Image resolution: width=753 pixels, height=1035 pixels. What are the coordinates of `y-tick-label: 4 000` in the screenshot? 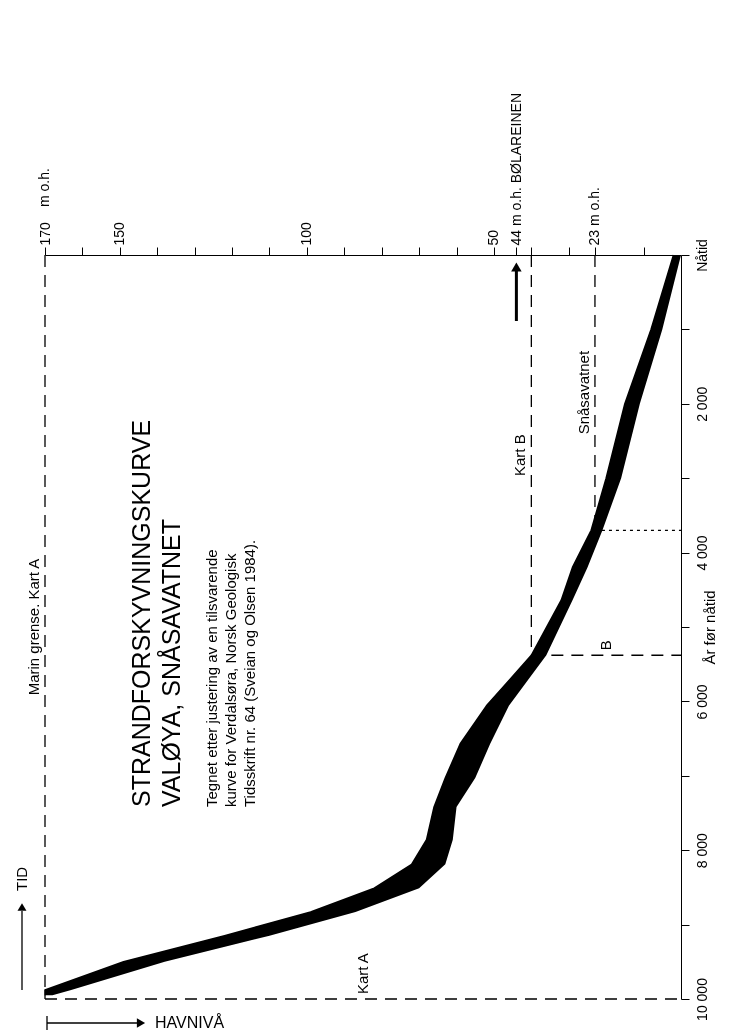 It's located at (701, 553).